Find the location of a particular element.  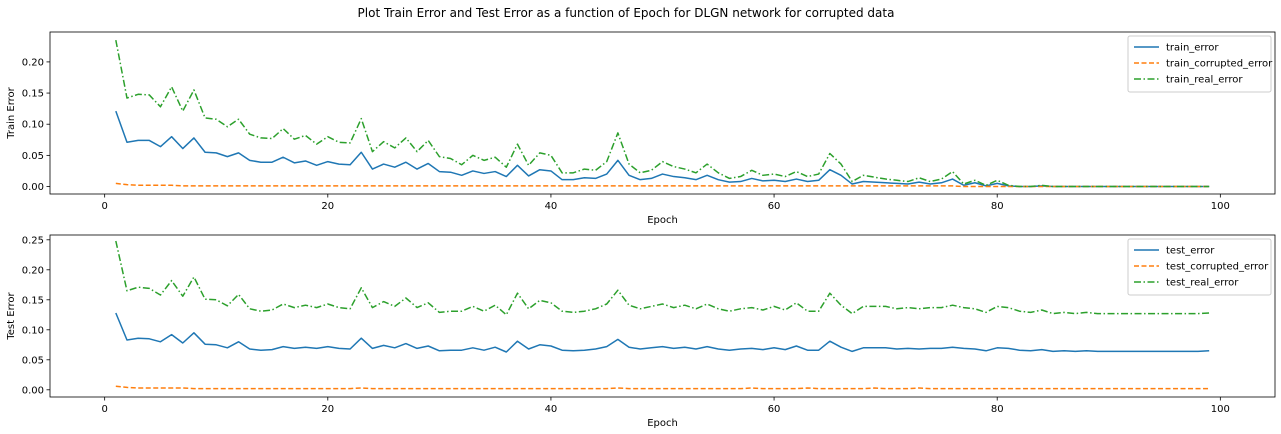

series-line-test_corrupted_error is located at coordinates (662, 387).